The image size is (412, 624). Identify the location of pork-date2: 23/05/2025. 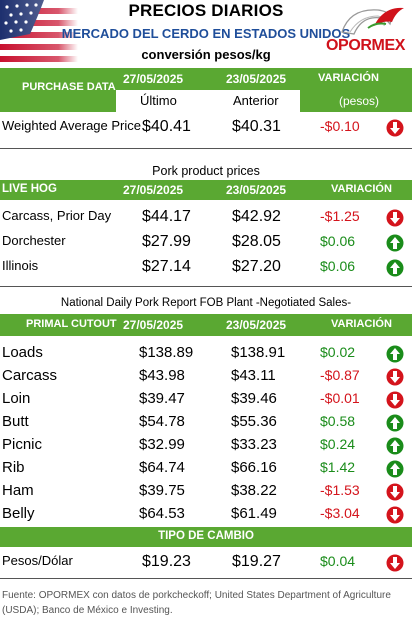
(256, 190).